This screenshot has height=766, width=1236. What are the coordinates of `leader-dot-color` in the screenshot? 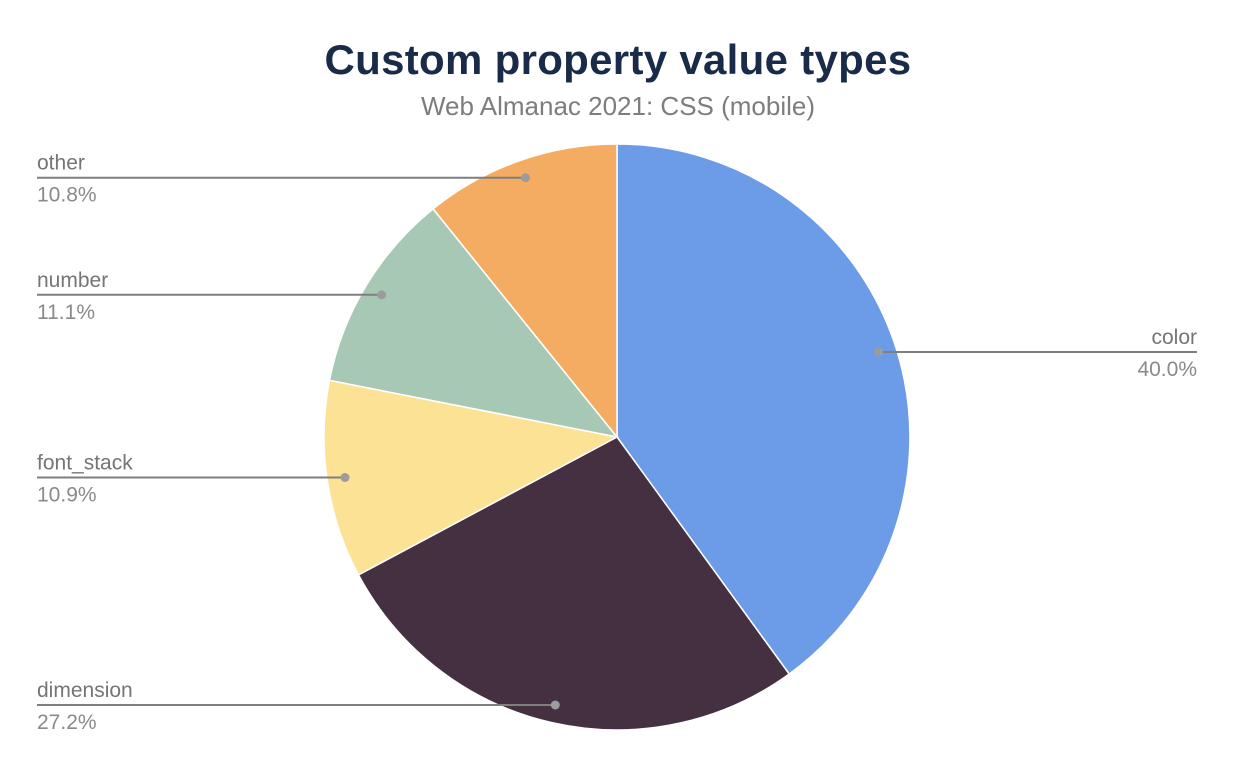 It's located at (878, 352).